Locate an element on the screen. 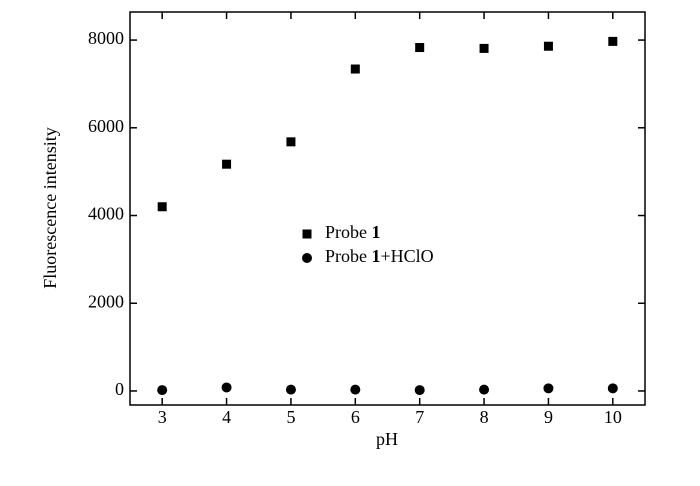 This screenshot has width=700, height=486. x-tick-label: 8 is located at coordinates (484, 417).